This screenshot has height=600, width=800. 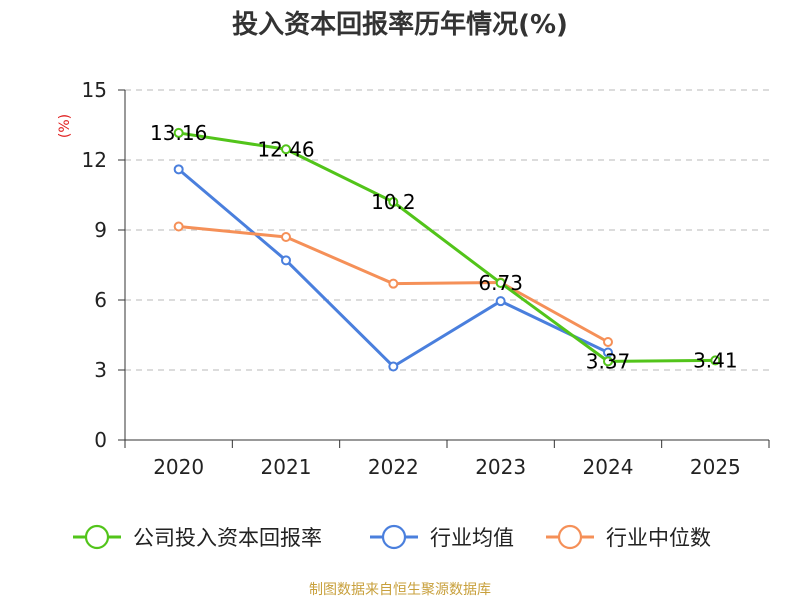 I want to click on legend: 公司投入资本回报率 行业均值 行业中位数, so click(x=392, y=537).